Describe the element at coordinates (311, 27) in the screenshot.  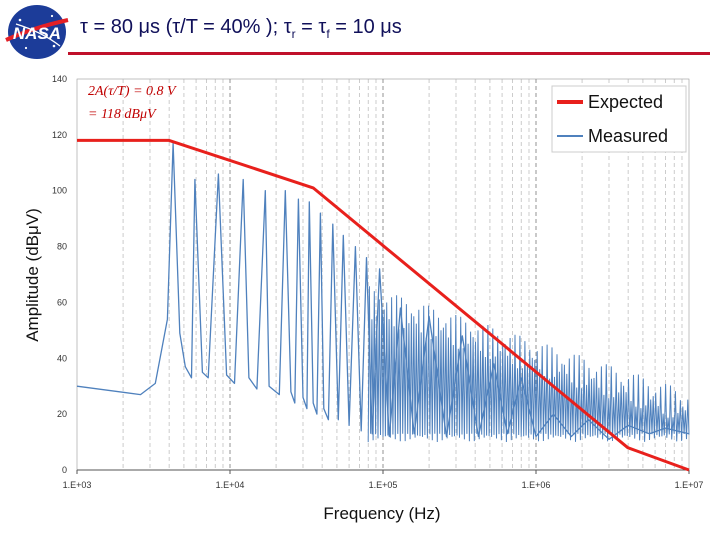
I see `title-part2: = τ` at that location.